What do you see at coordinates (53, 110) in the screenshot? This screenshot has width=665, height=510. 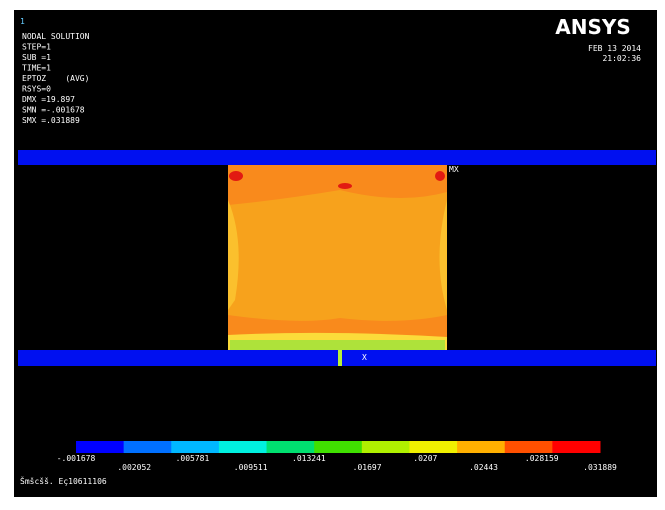 I see `status-line: SMN =-.001678` at bounding box center [53, 110].